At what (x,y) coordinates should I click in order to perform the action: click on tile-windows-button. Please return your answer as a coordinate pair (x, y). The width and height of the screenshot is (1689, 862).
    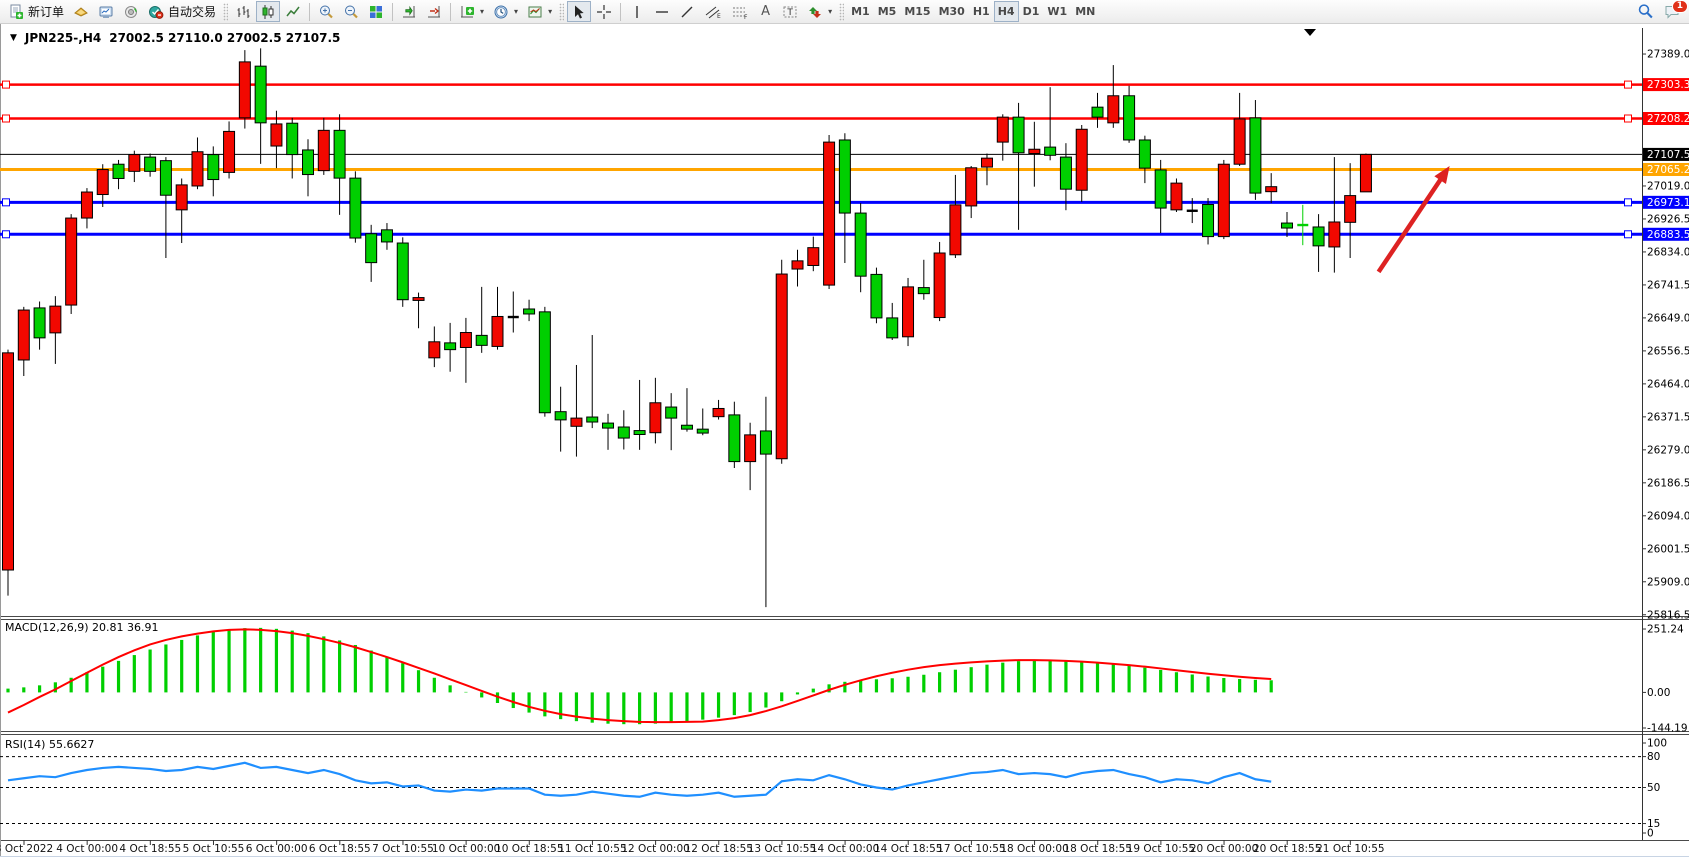
    Looking at the image, I should click on (376, 11).